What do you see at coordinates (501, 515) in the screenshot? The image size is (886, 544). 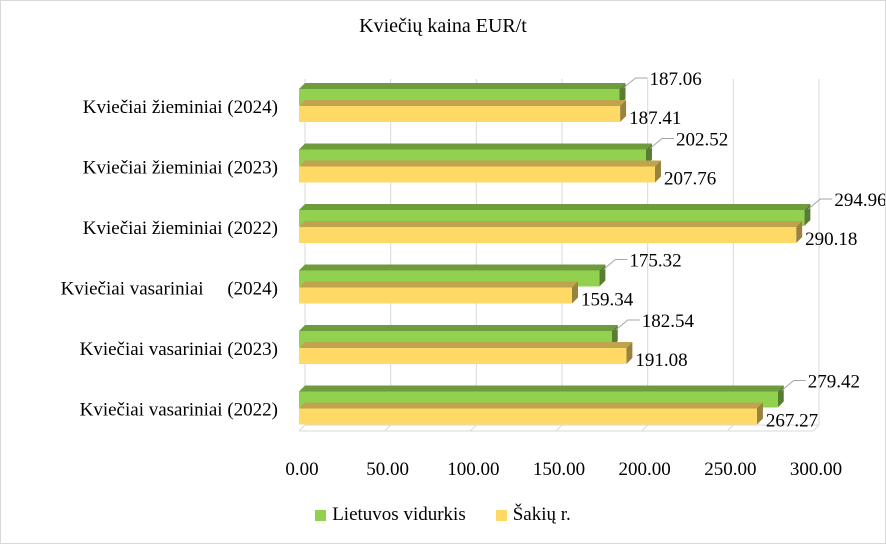 I see `legend-swatch-yellow` at bounding box center [501, 515].